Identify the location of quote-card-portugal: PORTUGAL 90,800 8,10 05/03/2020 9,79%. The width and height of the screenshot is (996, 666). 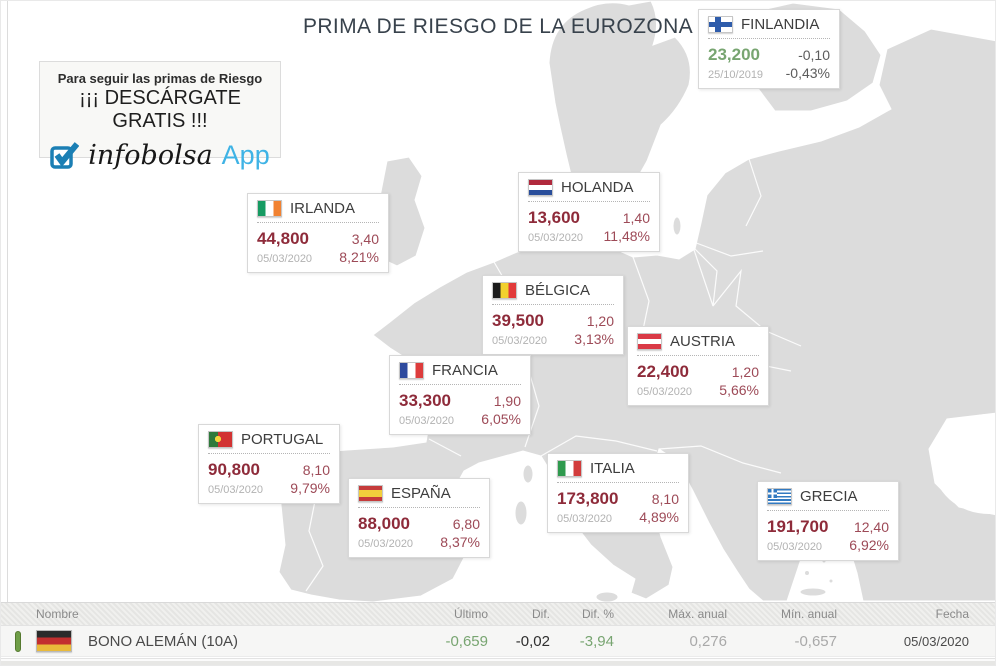
(269, 464).